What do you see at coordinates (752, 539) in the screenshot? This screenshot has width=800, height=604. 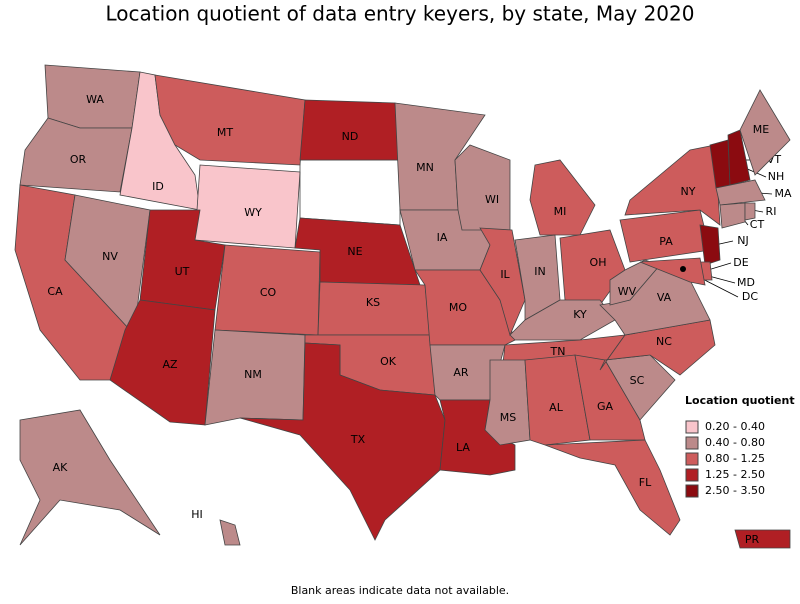 I see `state-label: PR` at bounding box center [752, 539].